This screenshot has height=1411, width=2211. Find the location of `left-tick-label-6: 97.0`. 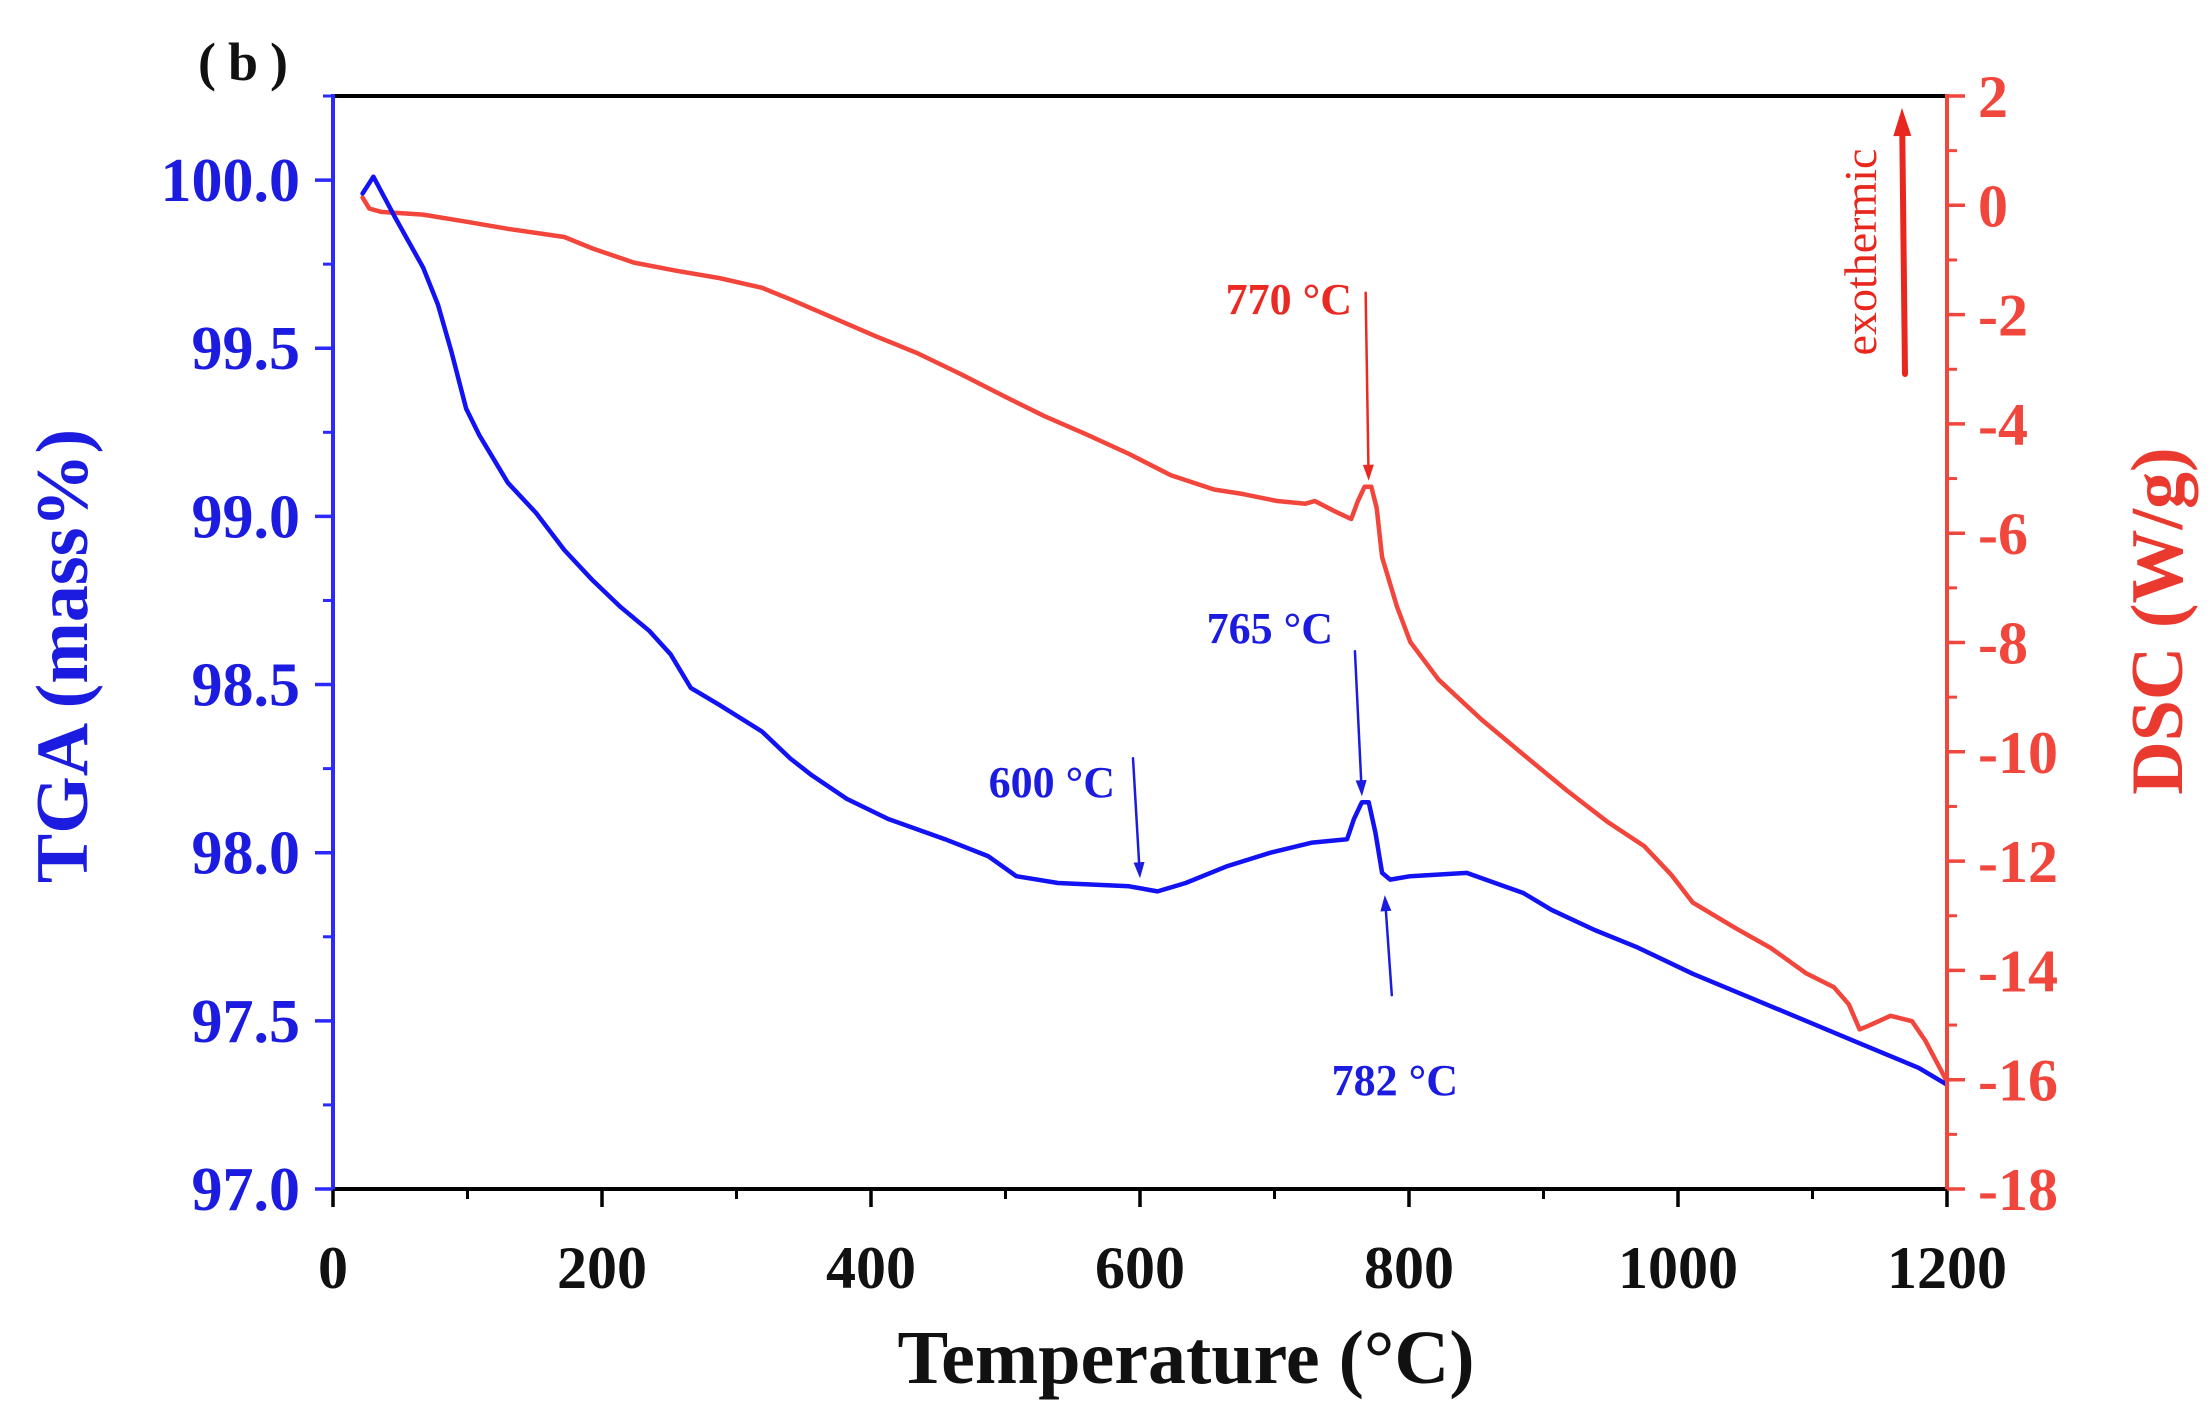

left-tick-label-6: 97.0 is located at coordinates (246, 1190).